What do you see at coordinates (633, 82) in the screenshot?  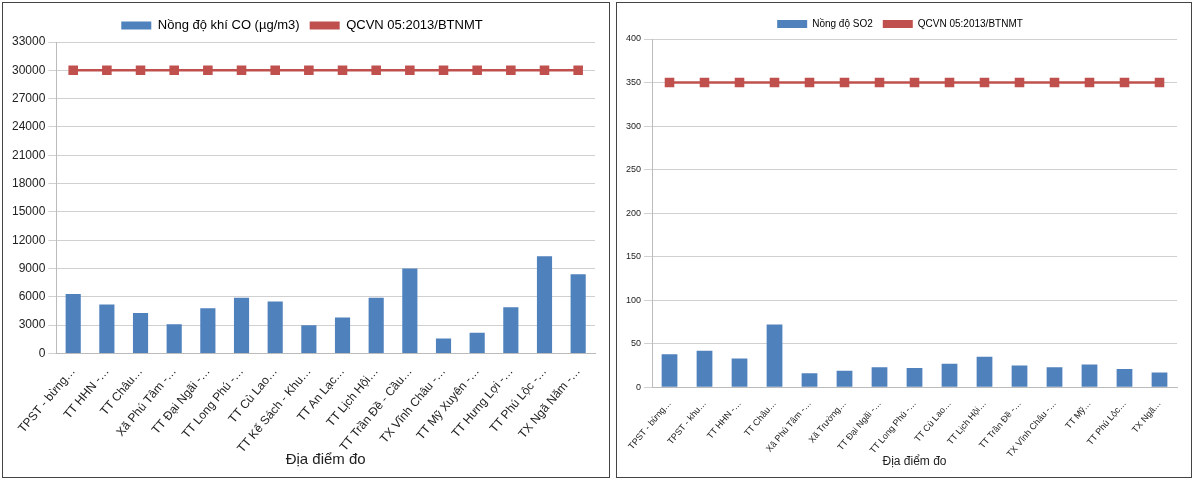 I see `y-tick-label: 350` at bounding box center [633, 82].